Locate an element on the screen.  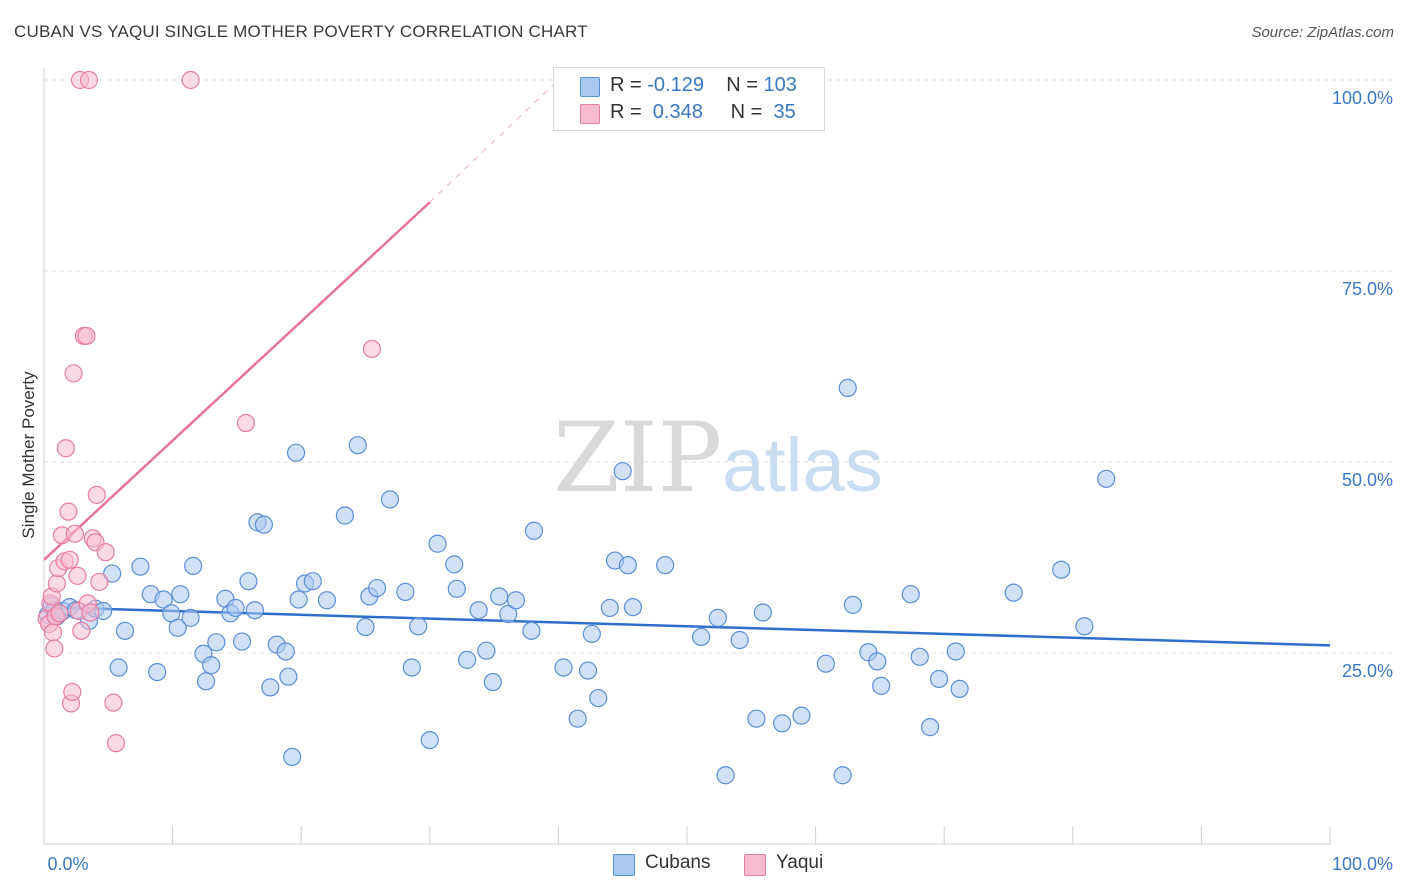
y-tick-labels: 25.0% 50.0% 75.0% 100.0% is located at coordinates (1362, 384).